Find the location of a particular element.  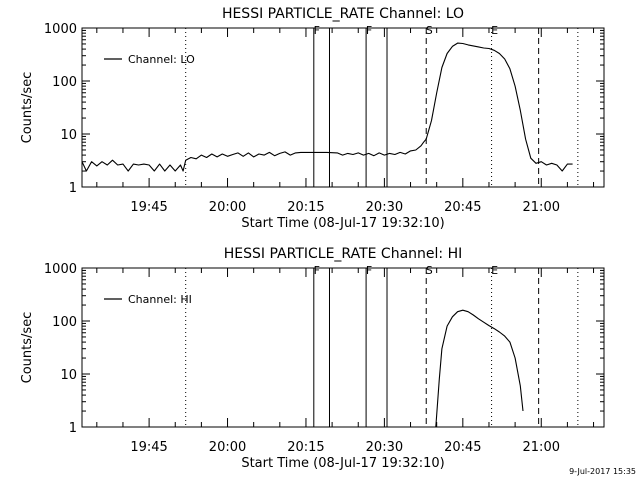

legend-label: Channel: LO is located at coordinates (161, 59).